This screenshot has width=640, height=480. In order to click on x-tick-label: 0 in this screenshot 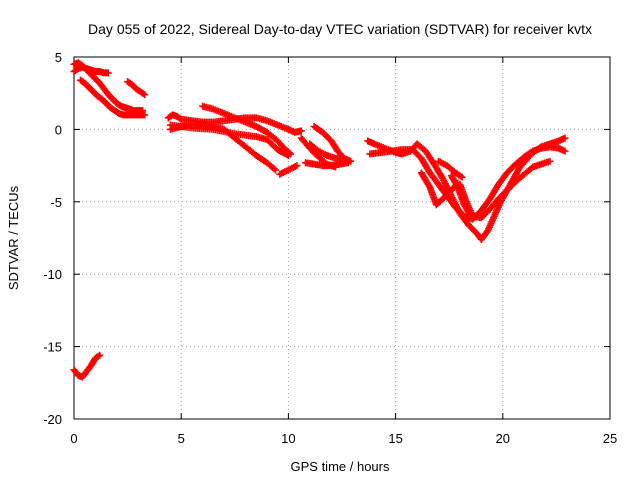, I will do `click(73, 438)`.